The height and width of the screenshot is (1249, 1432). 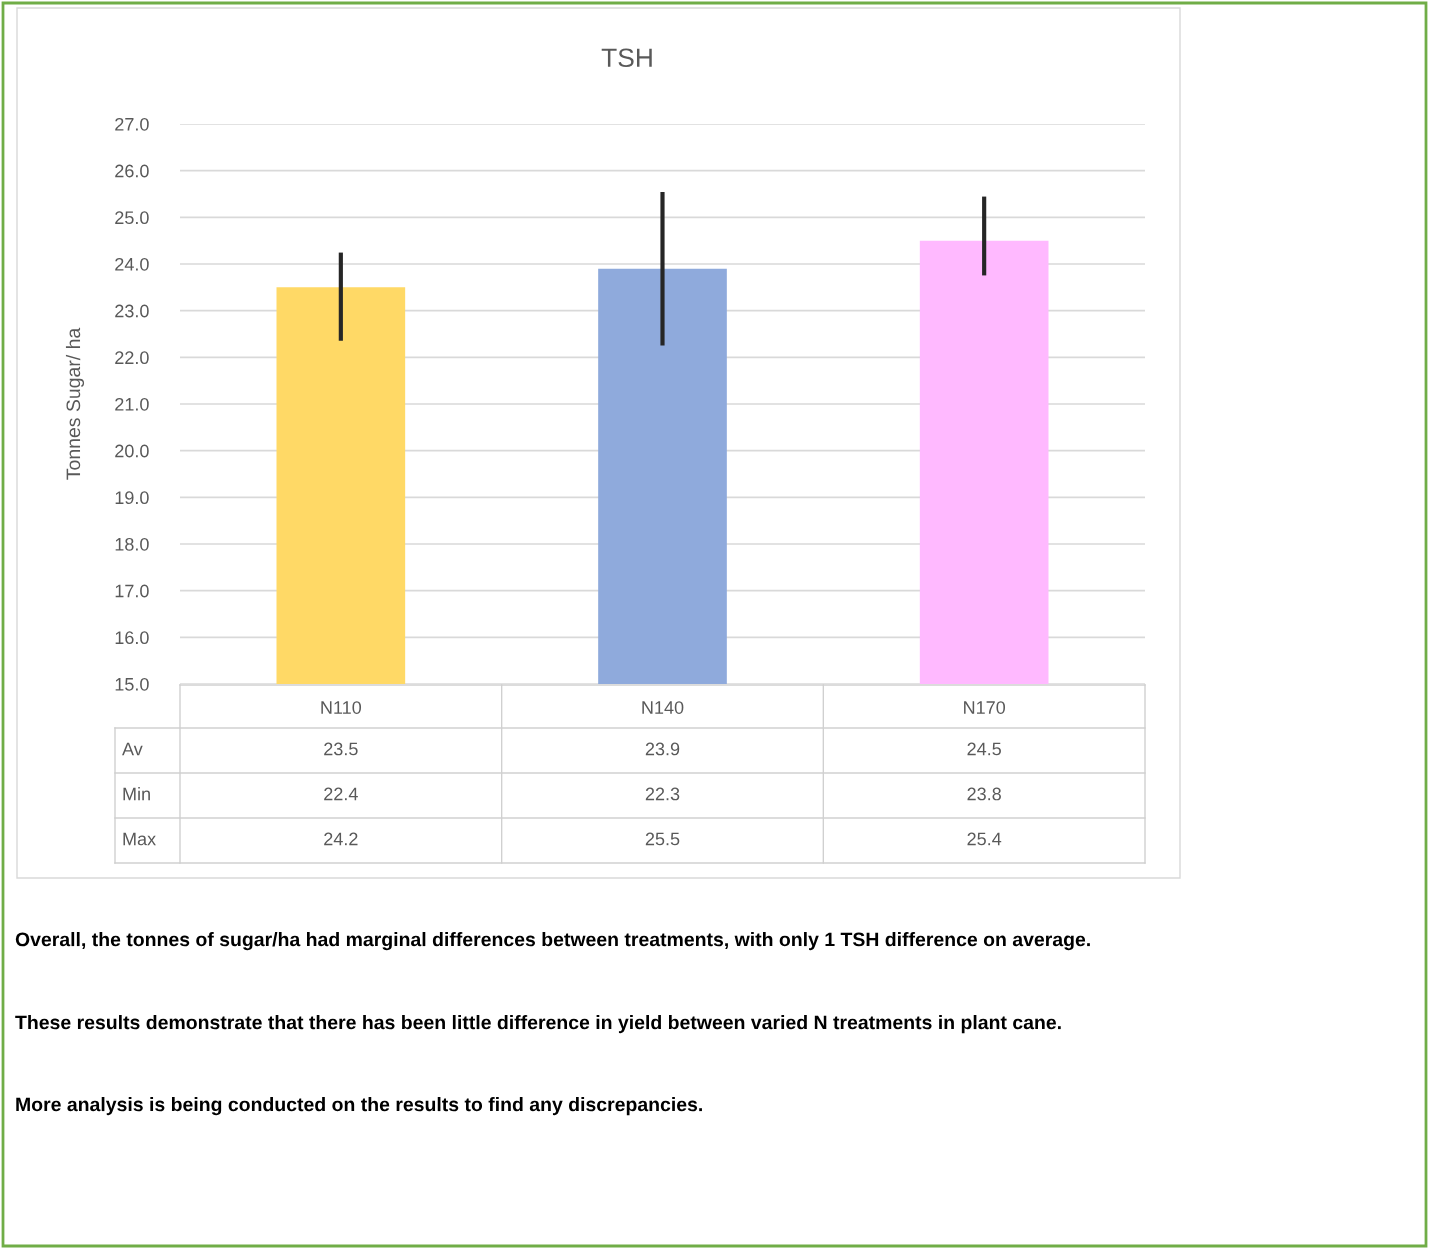 I want to click on y-tick-label: 19.0, so click(x=132, y=498).